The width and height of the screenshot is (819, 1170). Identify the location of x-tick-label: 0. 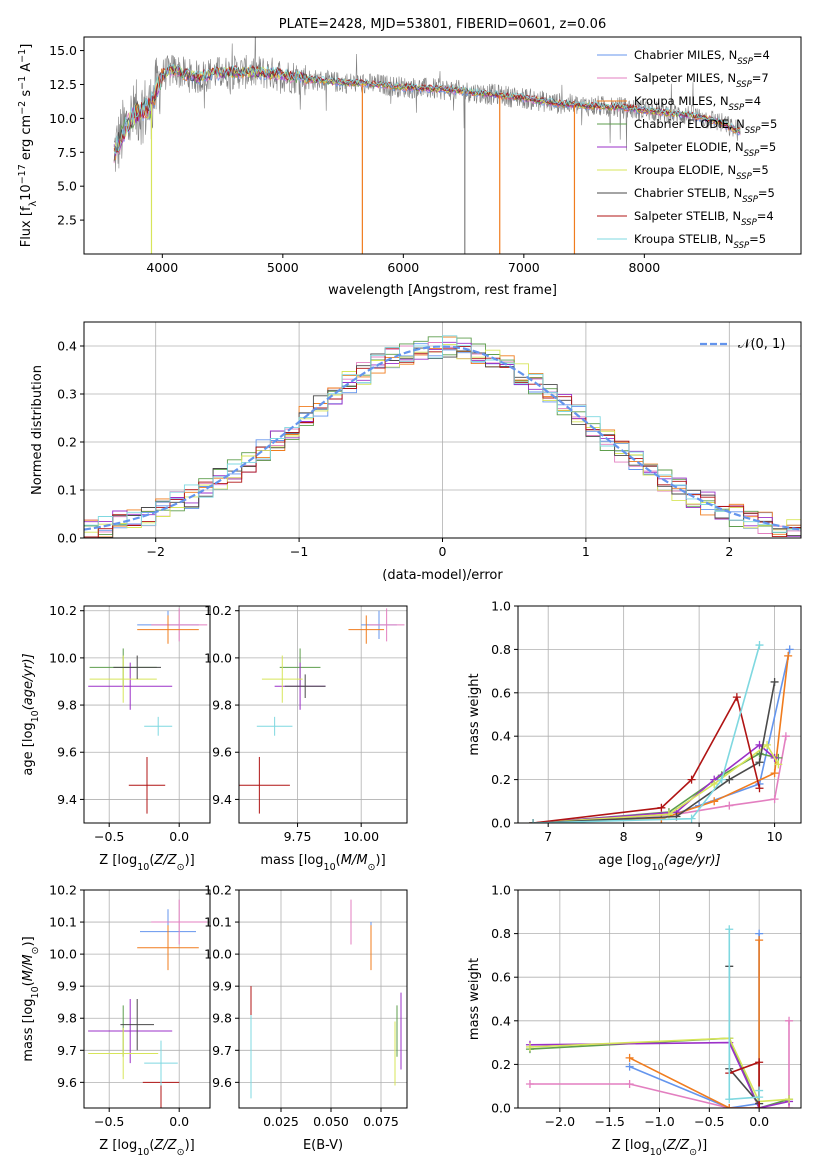
(443, 551).